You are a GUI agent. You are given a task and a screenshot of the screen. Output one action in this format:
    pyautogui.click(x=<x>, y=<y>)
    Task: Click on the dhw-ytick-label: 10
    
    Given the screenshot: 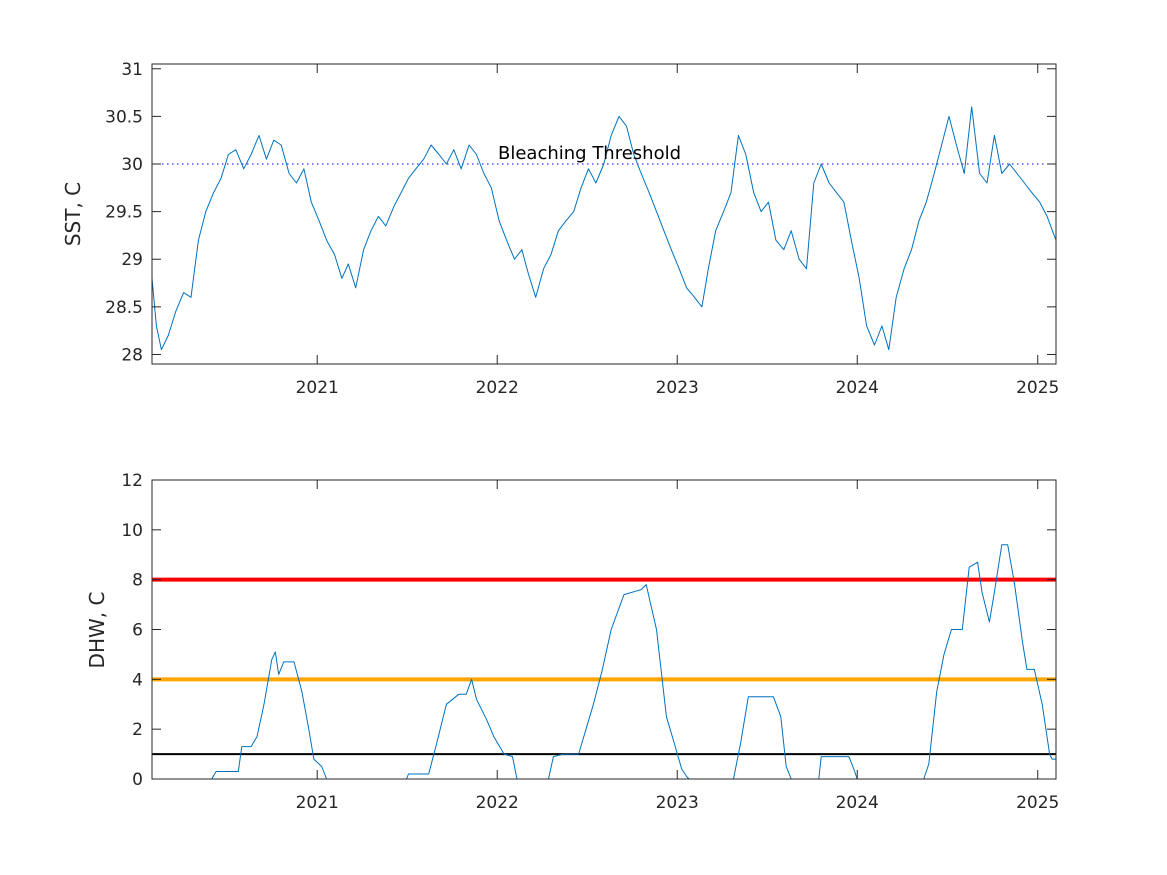 What is the action you would take?
    pyautogui.click(x=132, y=531)
    